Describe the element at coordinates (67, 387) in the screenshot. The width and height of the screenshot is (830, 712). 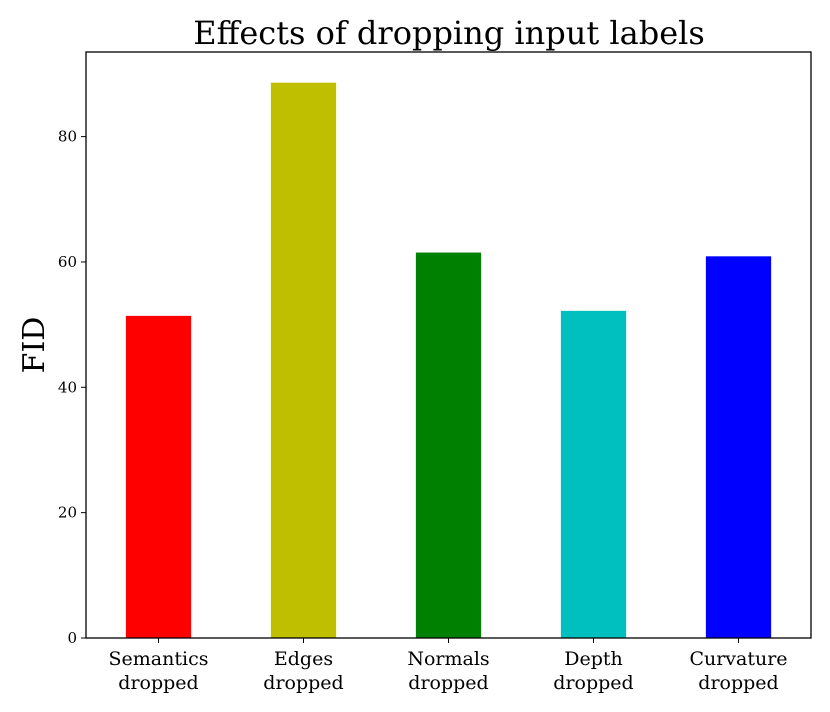
I see `y-tick-label: 40` at that location.